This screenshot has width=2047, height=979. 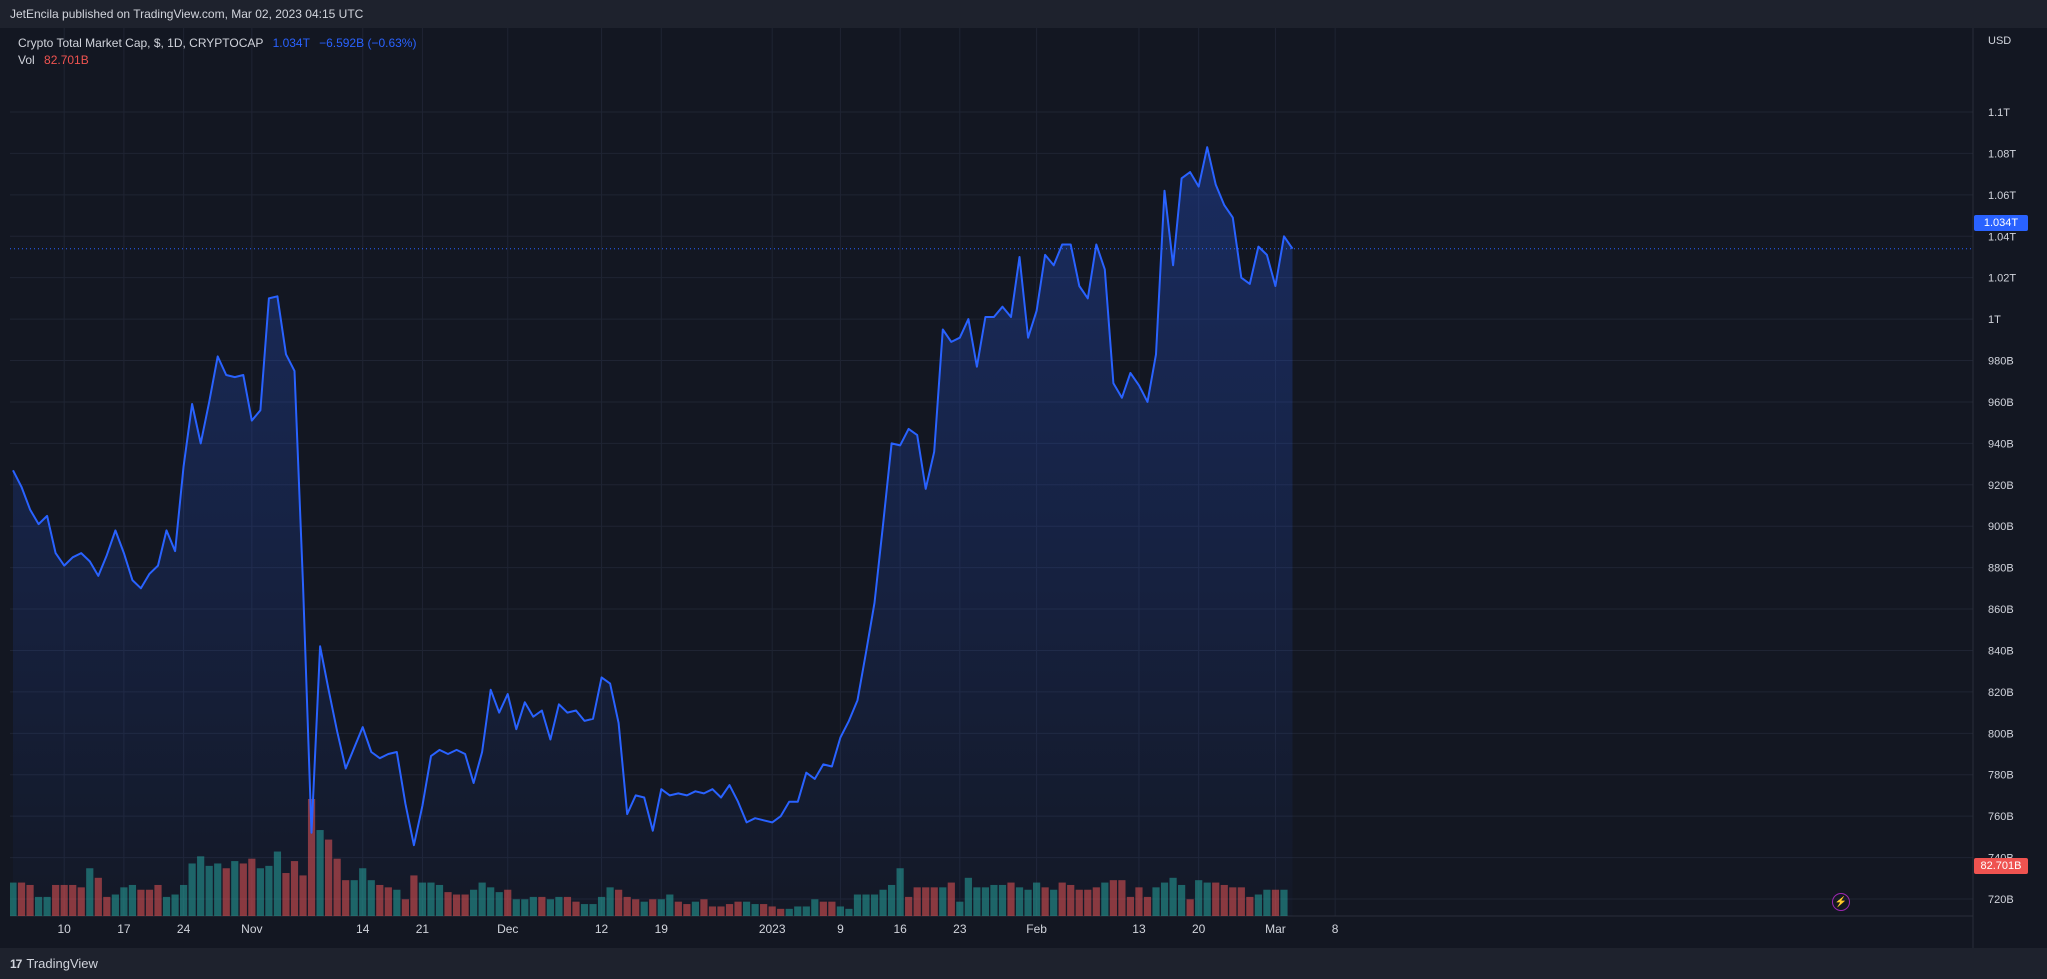 I want to click on last-price-tag: 1.034T, so click(x=2001, y=223).